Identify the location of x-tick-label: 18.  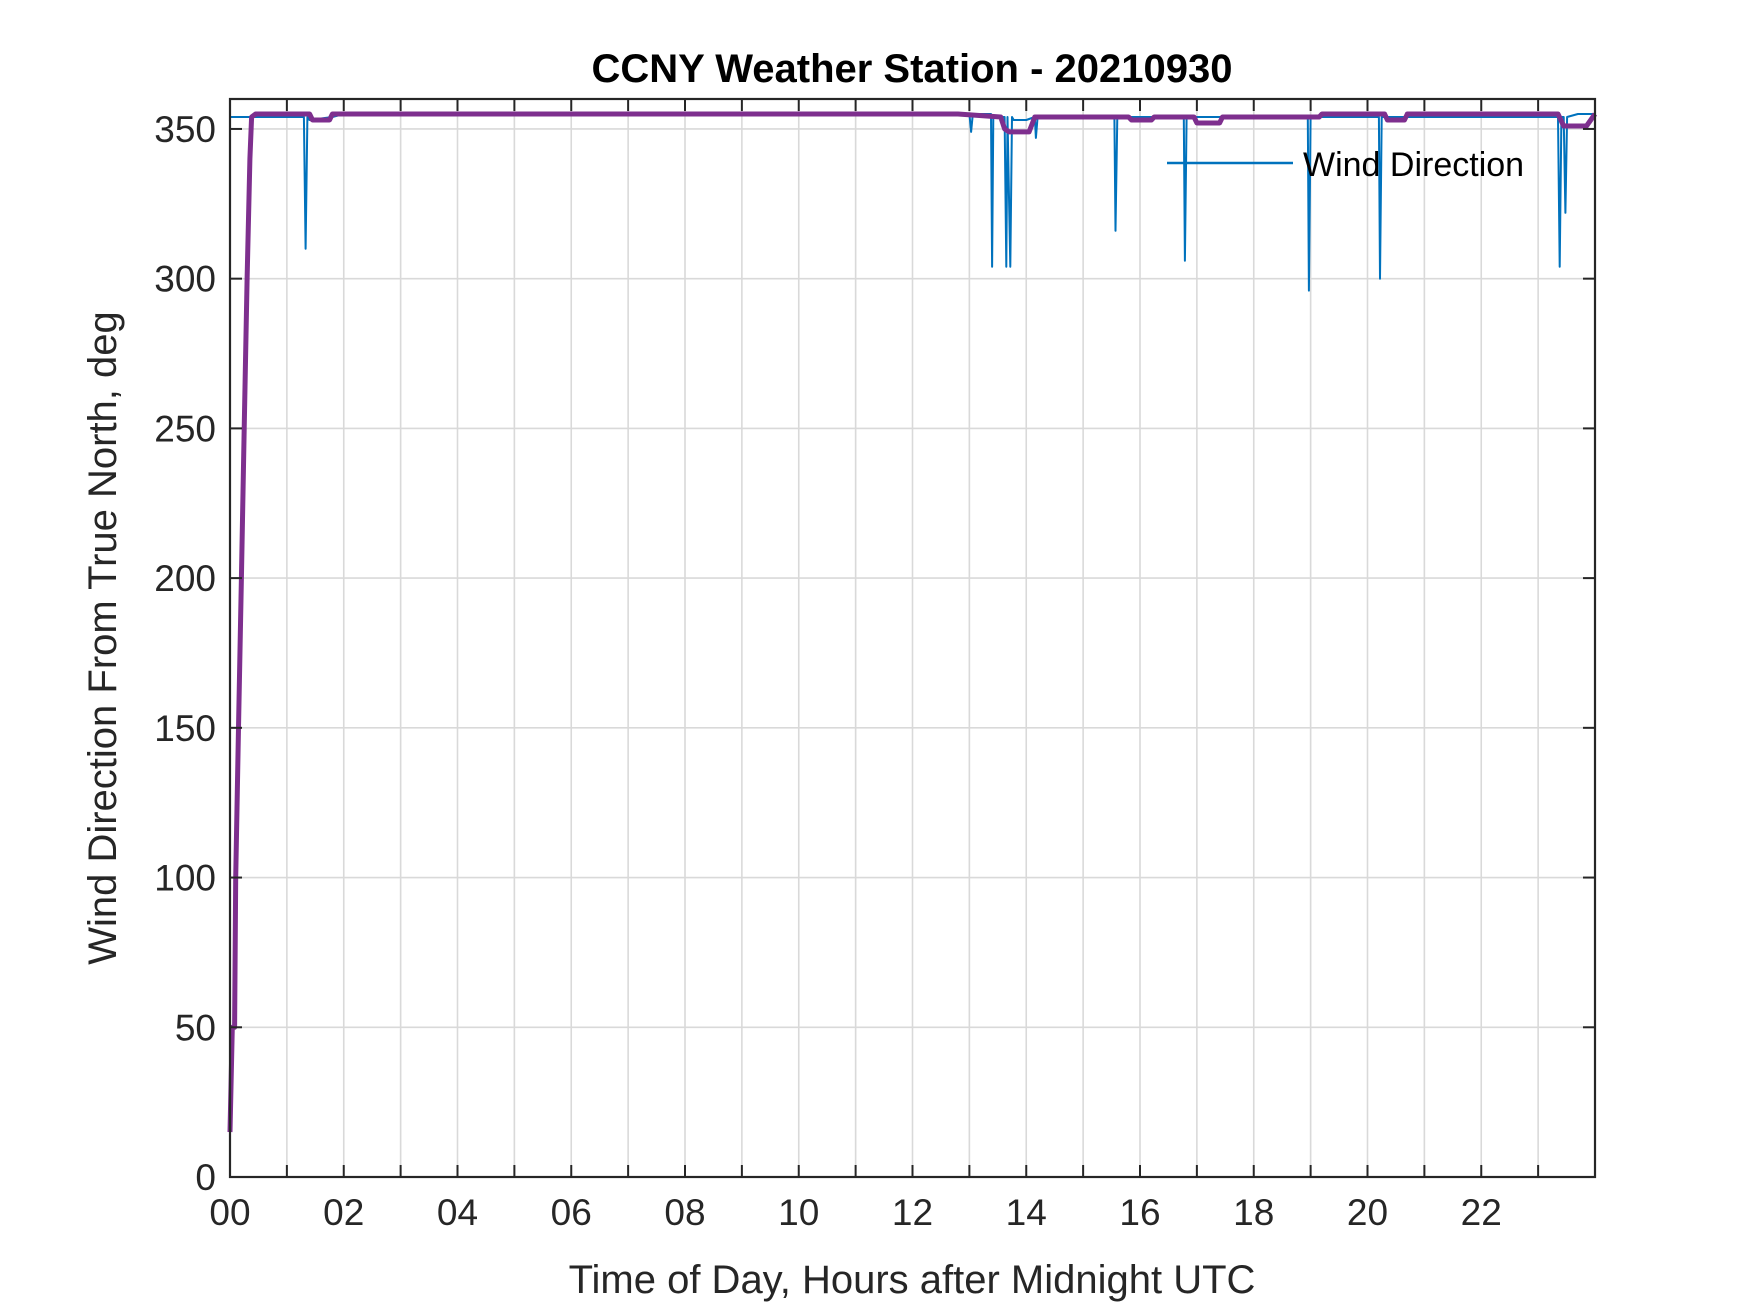
(1253, 1212).